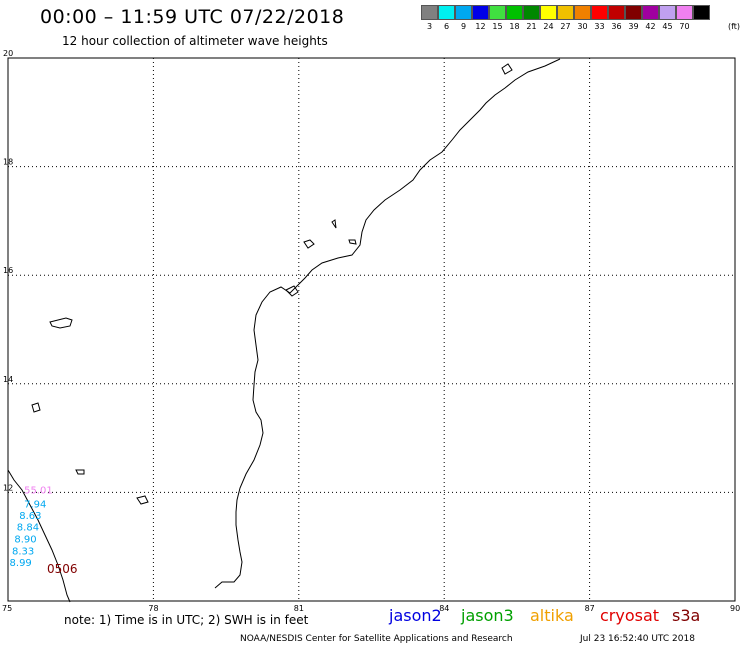 This screenshot has width=740, height=650. What do you see at coordinates (548, 26) in the screenshot?
I see `legend-swatch-label: 24` at bounding box center [548, 26].